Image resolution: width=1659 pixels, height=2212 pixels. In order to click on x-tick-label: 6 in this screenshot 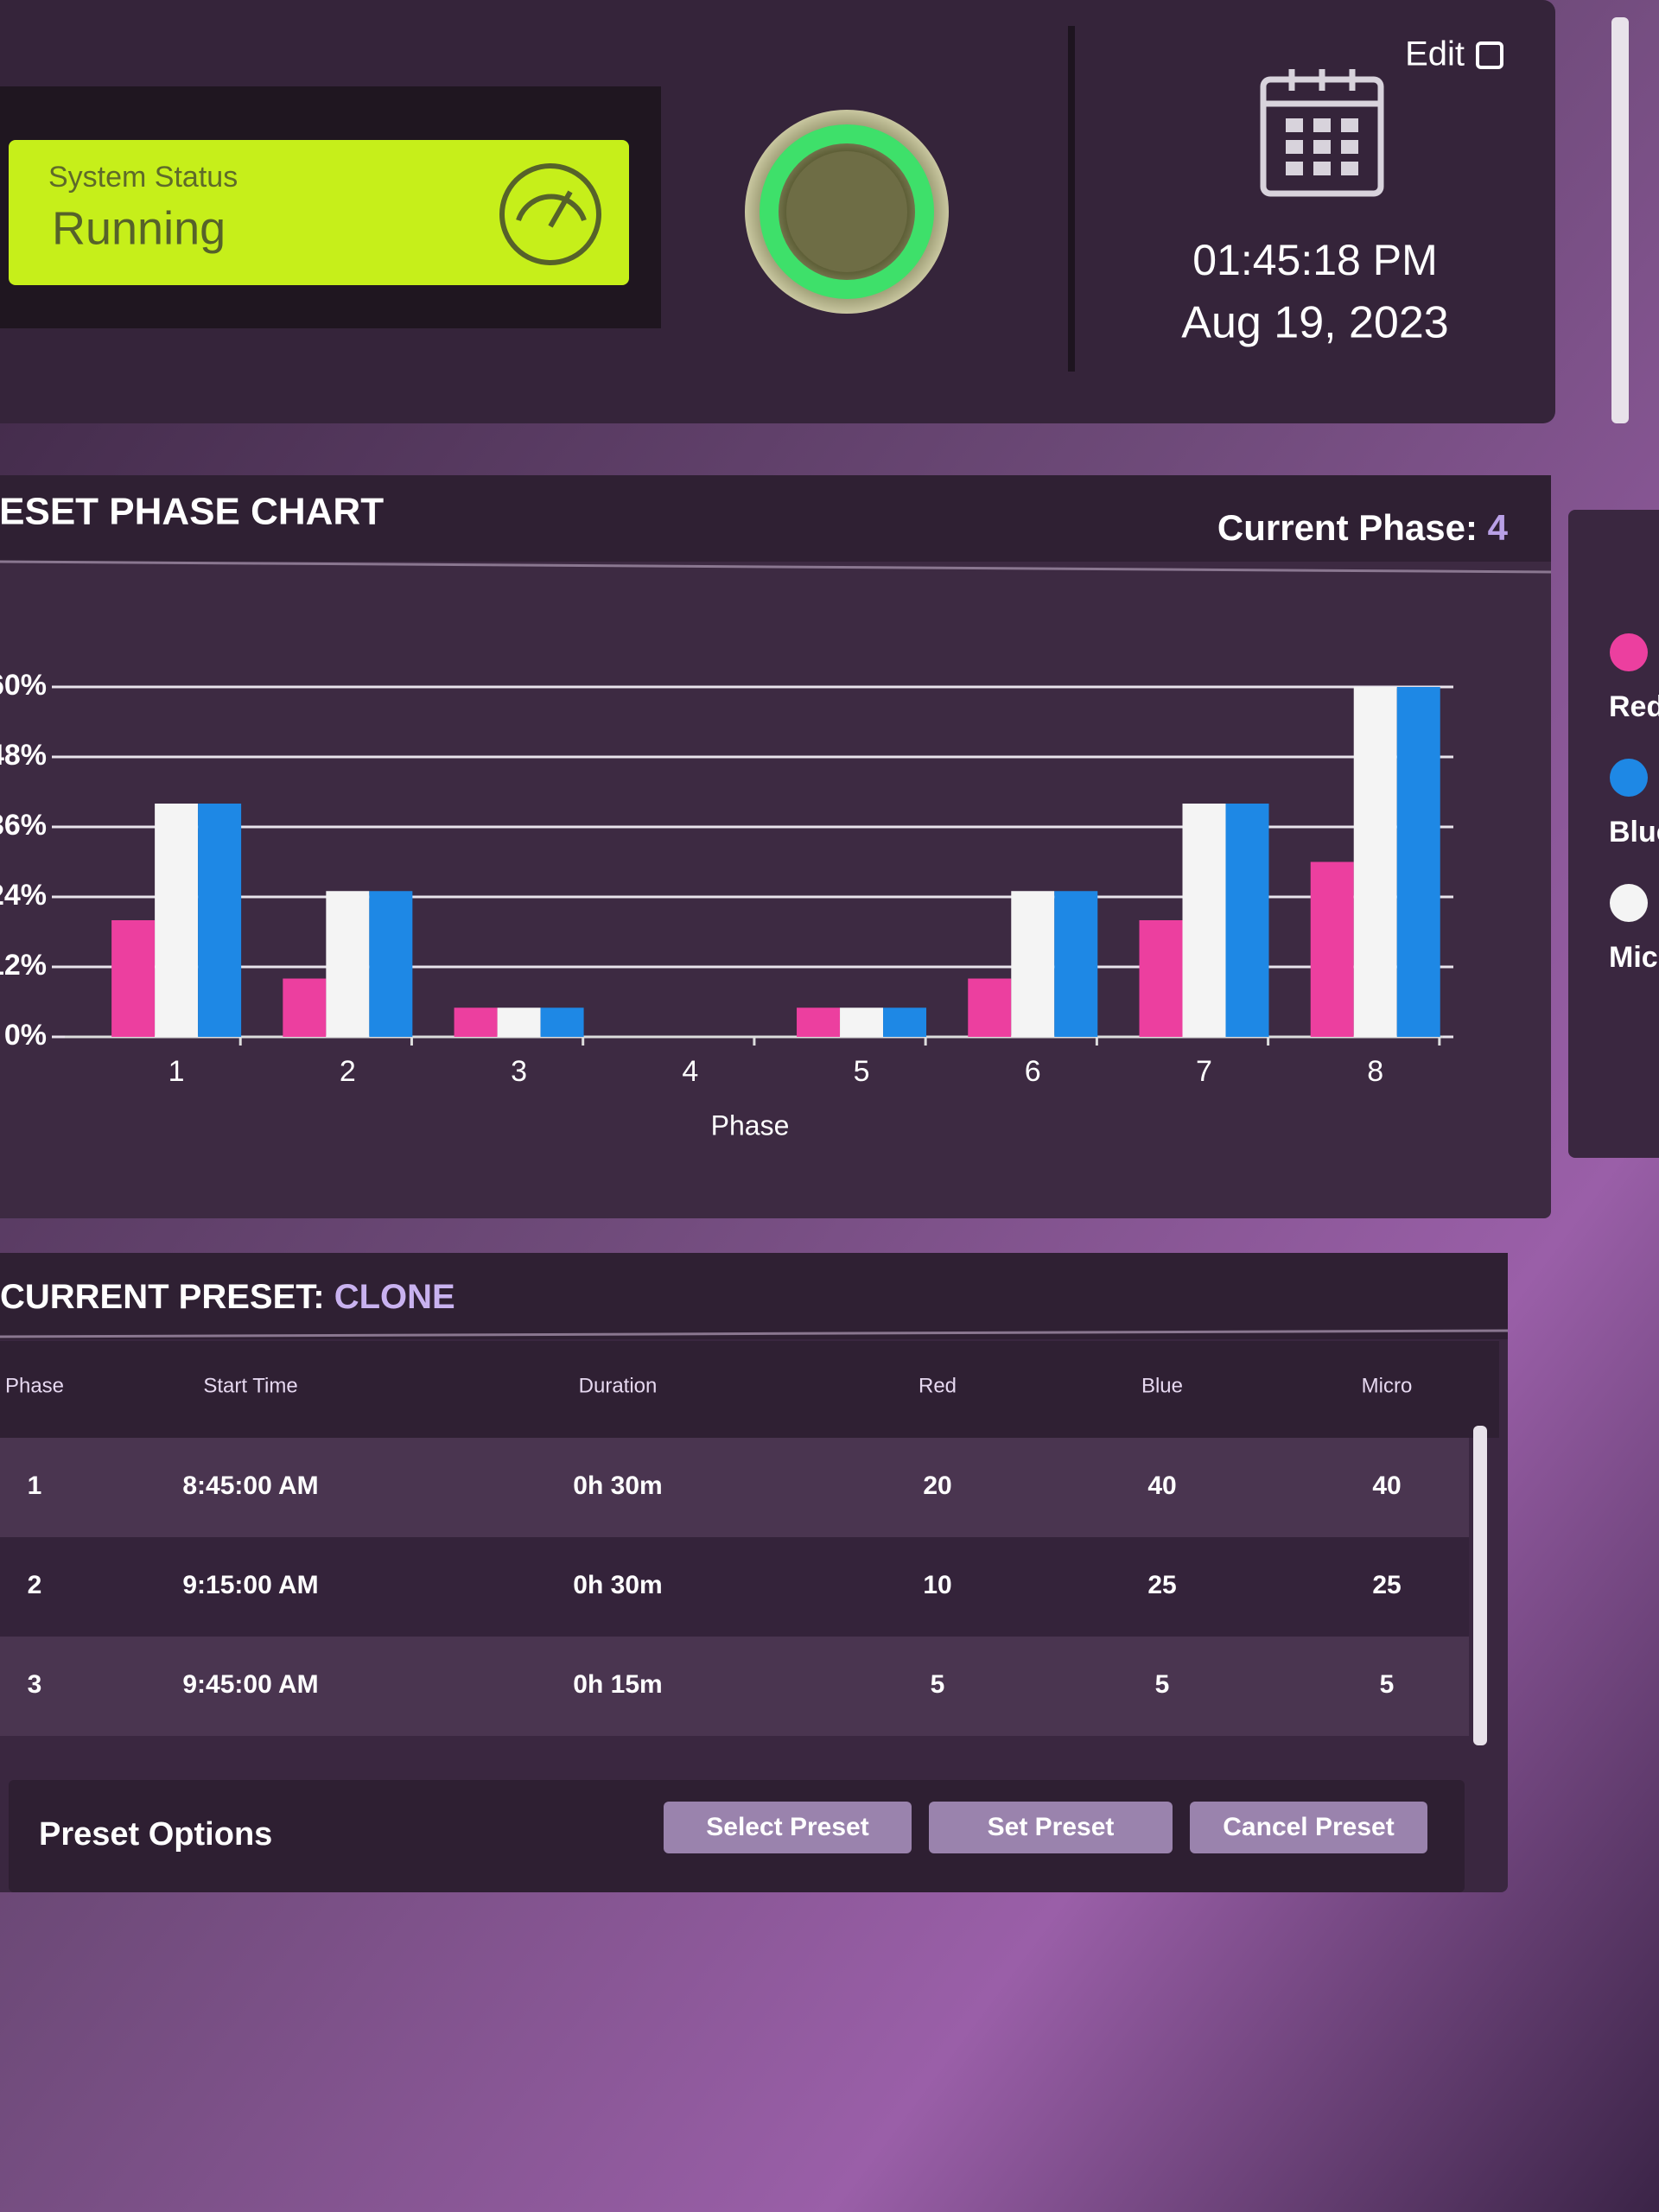, I will do `click(1033, 1071)`.